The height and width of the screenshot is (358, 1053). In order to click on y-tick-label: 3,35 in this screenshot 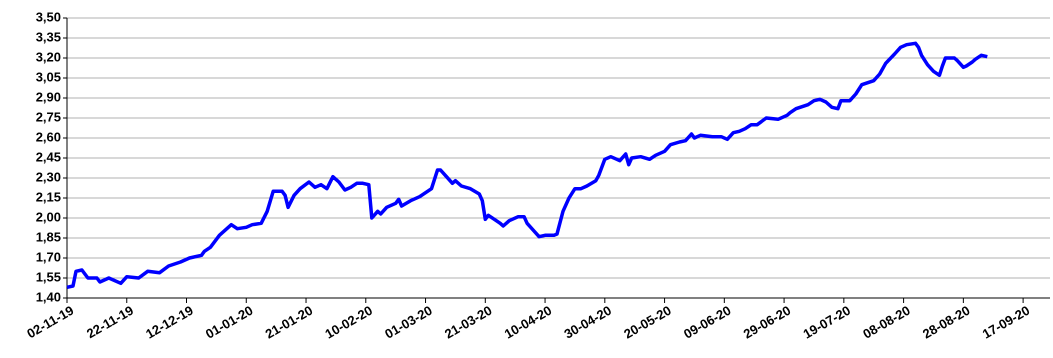, I will do `click(48, 36)`.